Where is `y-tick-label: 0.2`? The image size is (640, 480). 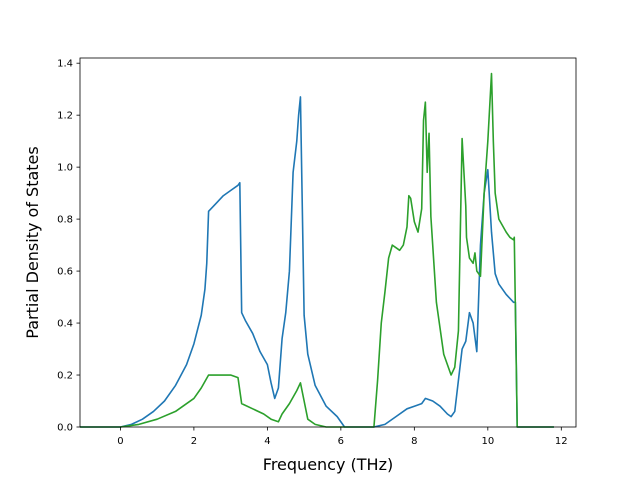 y-tick-label: 0.2 is located at coordinates (65, 376).